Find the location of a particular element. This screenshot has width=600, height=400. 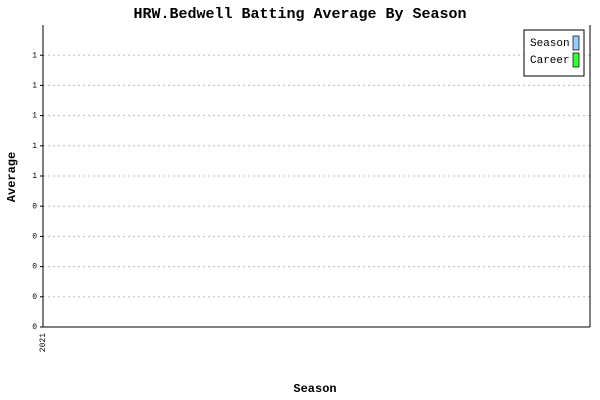

legend-label: Career is located at coordinates (550, 61).